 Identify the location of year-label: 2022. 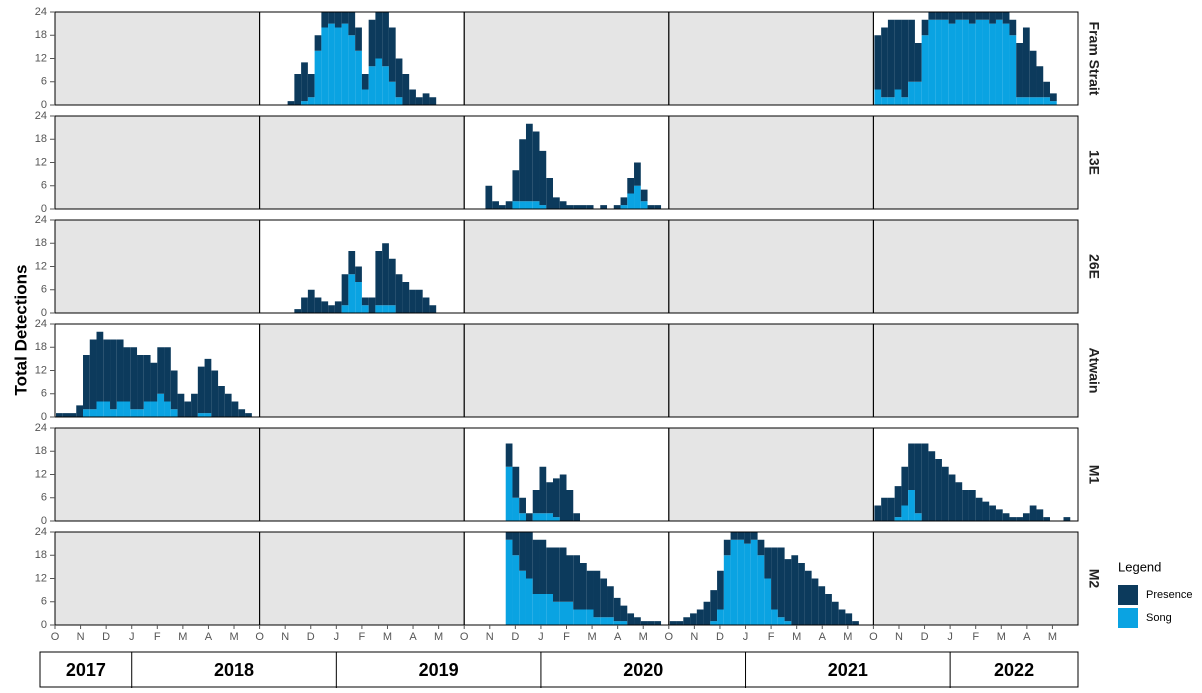
(1014, 670).